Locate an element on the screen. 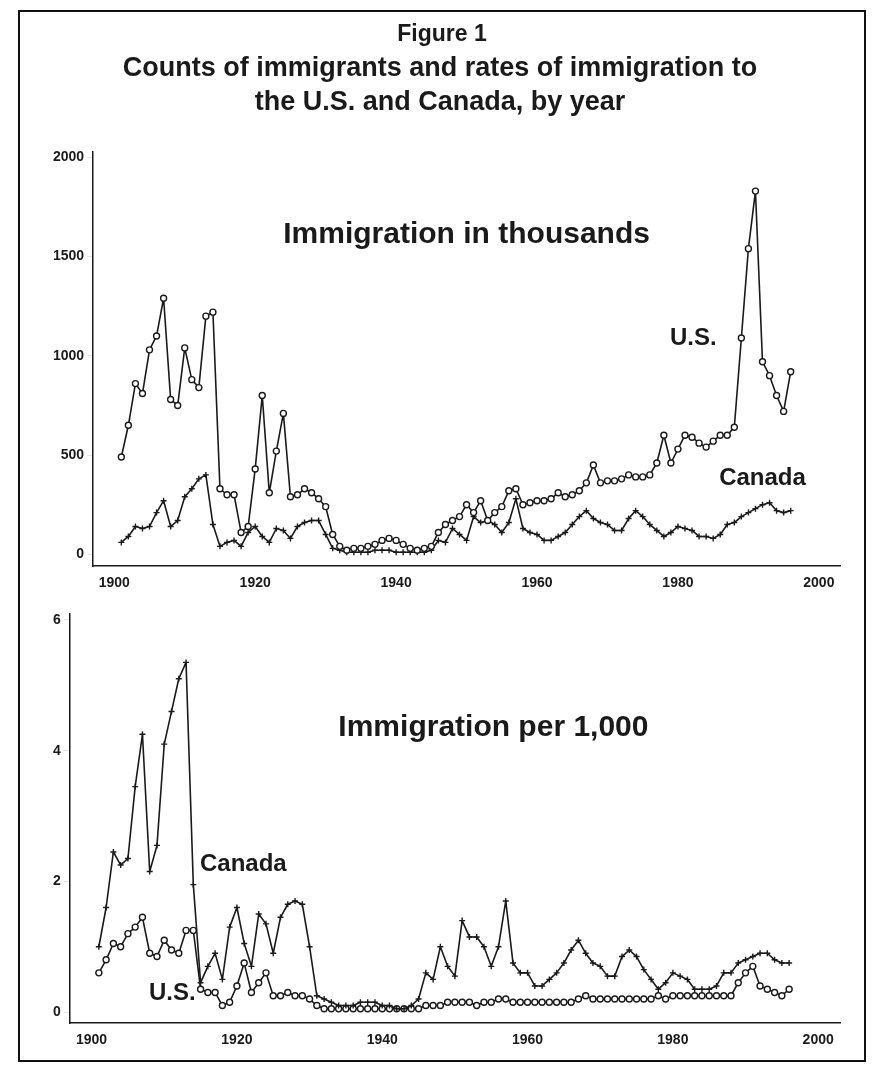 Image resolution: width=884 pixels, height=1071 pixels. y-tick-label: 1500 is located at coordinates (68, 255).